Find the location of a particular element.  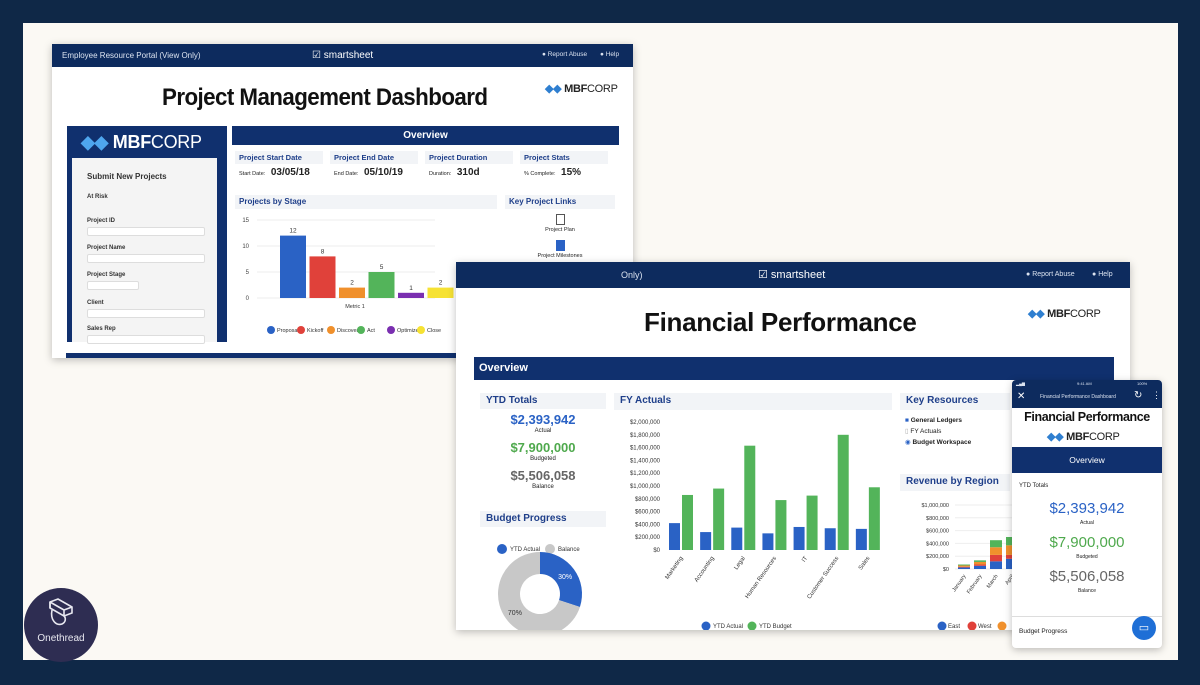

ytd-balance-value: $5,506,058 is located at coordinates (543, 475).